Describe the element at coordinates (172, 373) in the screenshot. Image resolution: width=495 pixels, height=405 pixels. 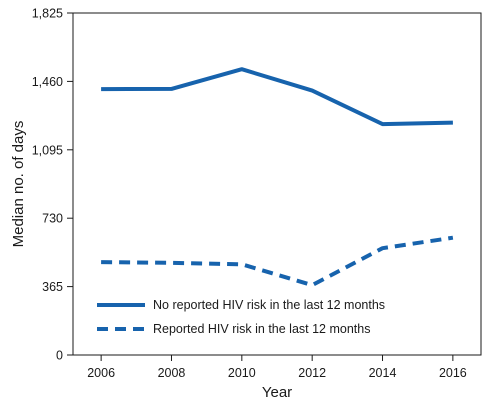
I see `x-tick-label: 2008` at that location.